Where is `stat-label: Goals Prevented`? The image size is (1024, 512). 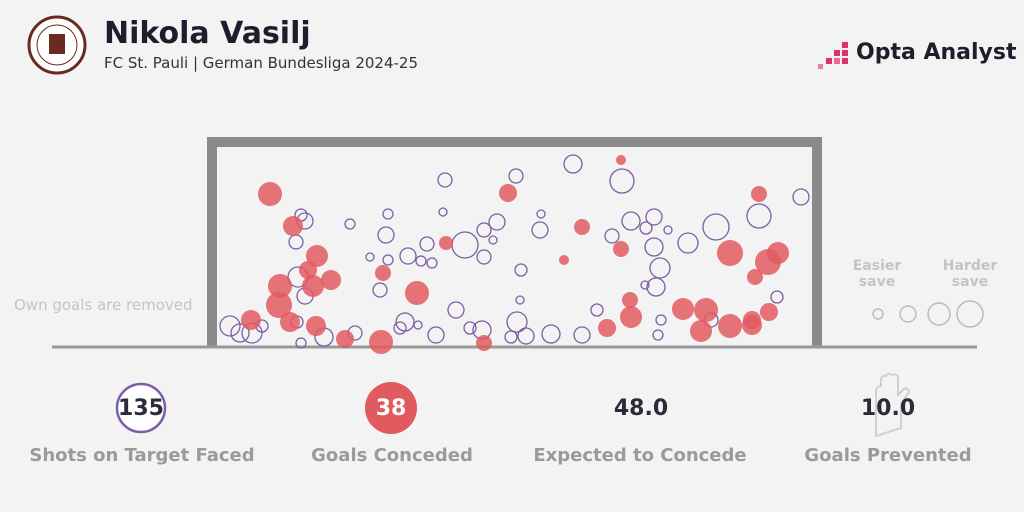 stat-label: Goals Prevented is located at coordinates (888, 455).